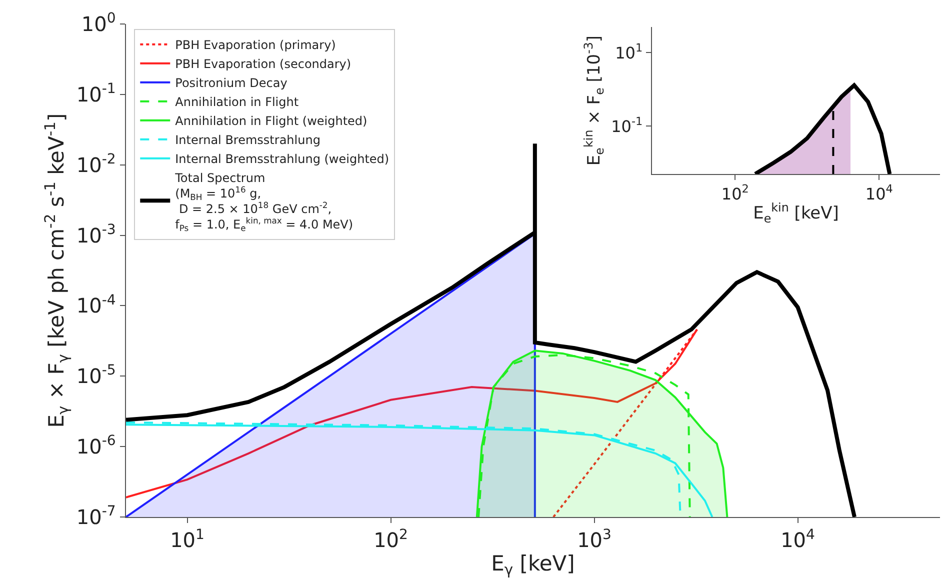  Describe the element at coordinates (594, 539) in the screenshot. I see `x-tick-label: 10$^{3}$` at that location.